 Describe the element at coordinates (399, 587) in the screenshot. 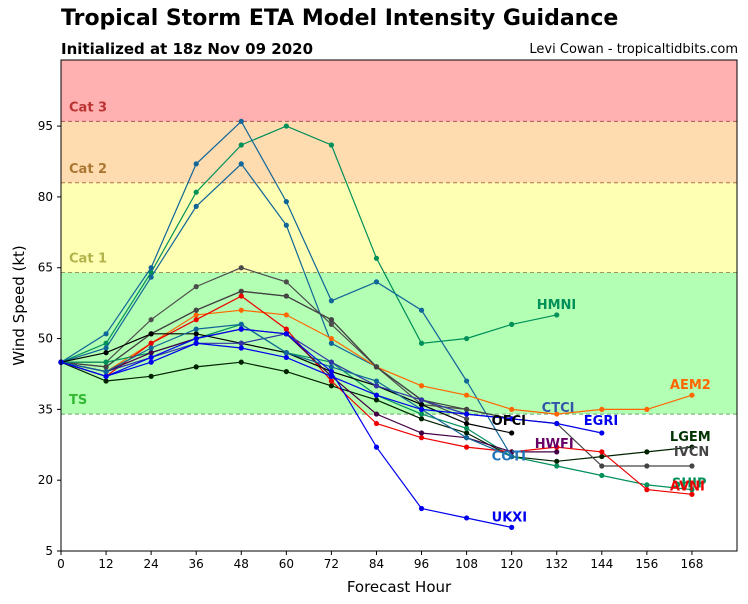

I see `x-axis-label: Forecast Hour` at that location.